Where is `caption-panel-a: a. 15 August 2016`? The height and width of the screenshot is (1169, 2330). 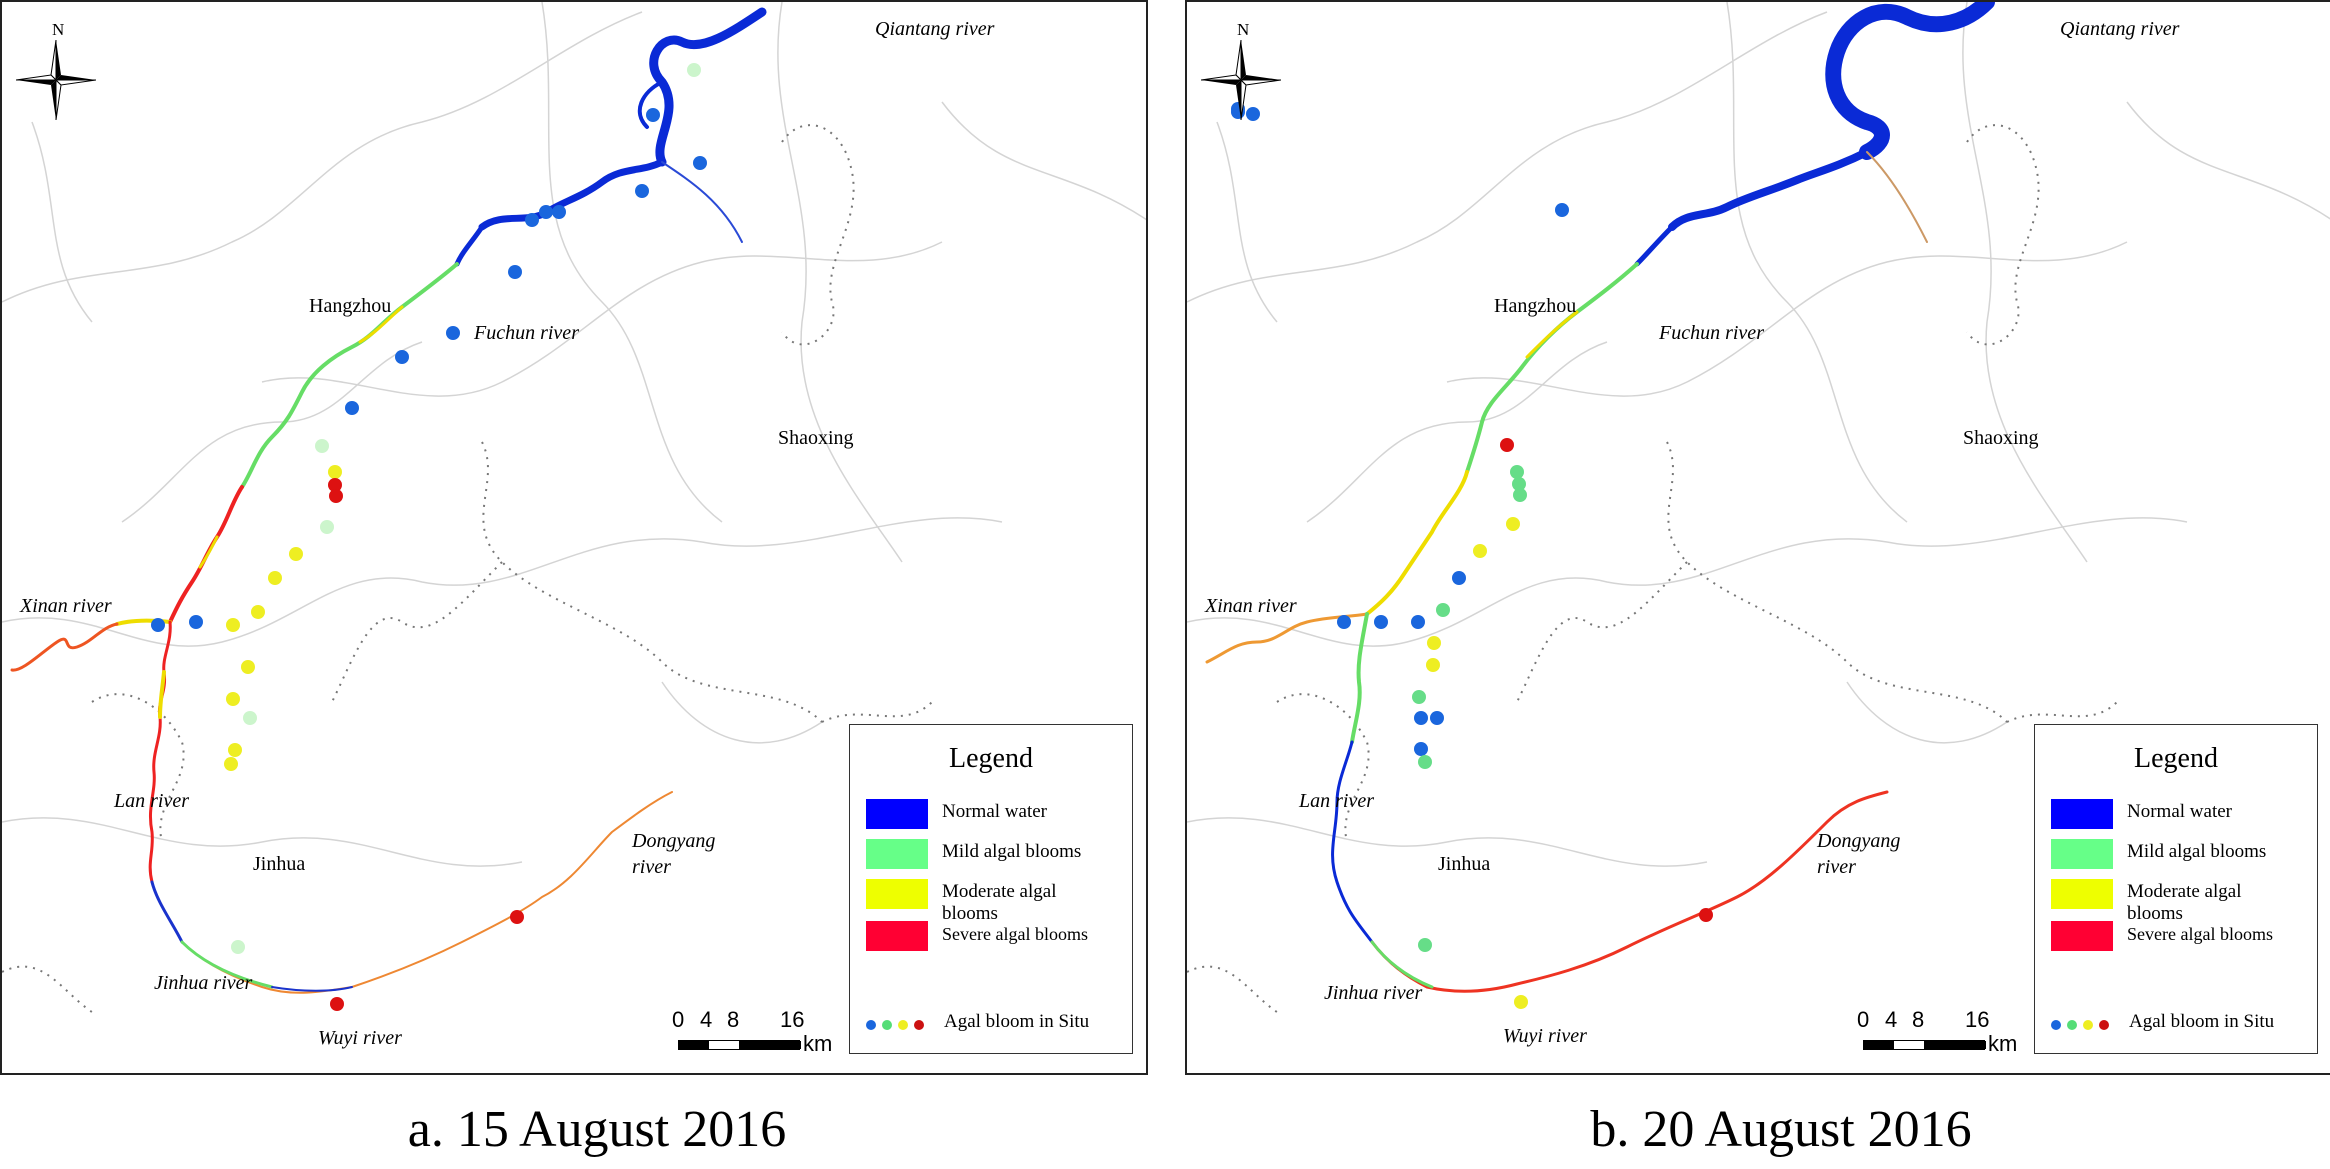
caption-panel-a: a. 15 August 2016 is located at coordinates (597, 1129).